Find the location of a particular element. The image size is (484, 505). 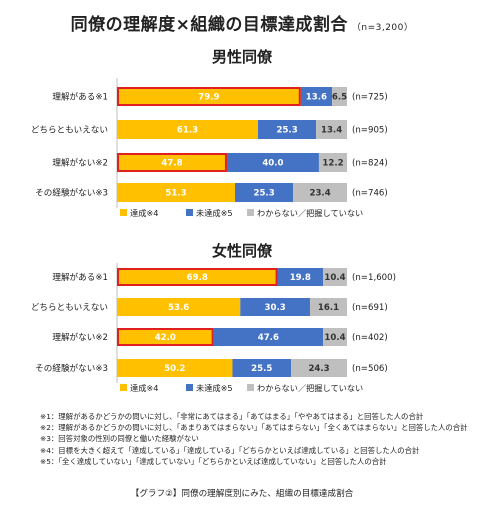

female-value-label-achieved-1: 69.8 is located at coordinates (197, 278).